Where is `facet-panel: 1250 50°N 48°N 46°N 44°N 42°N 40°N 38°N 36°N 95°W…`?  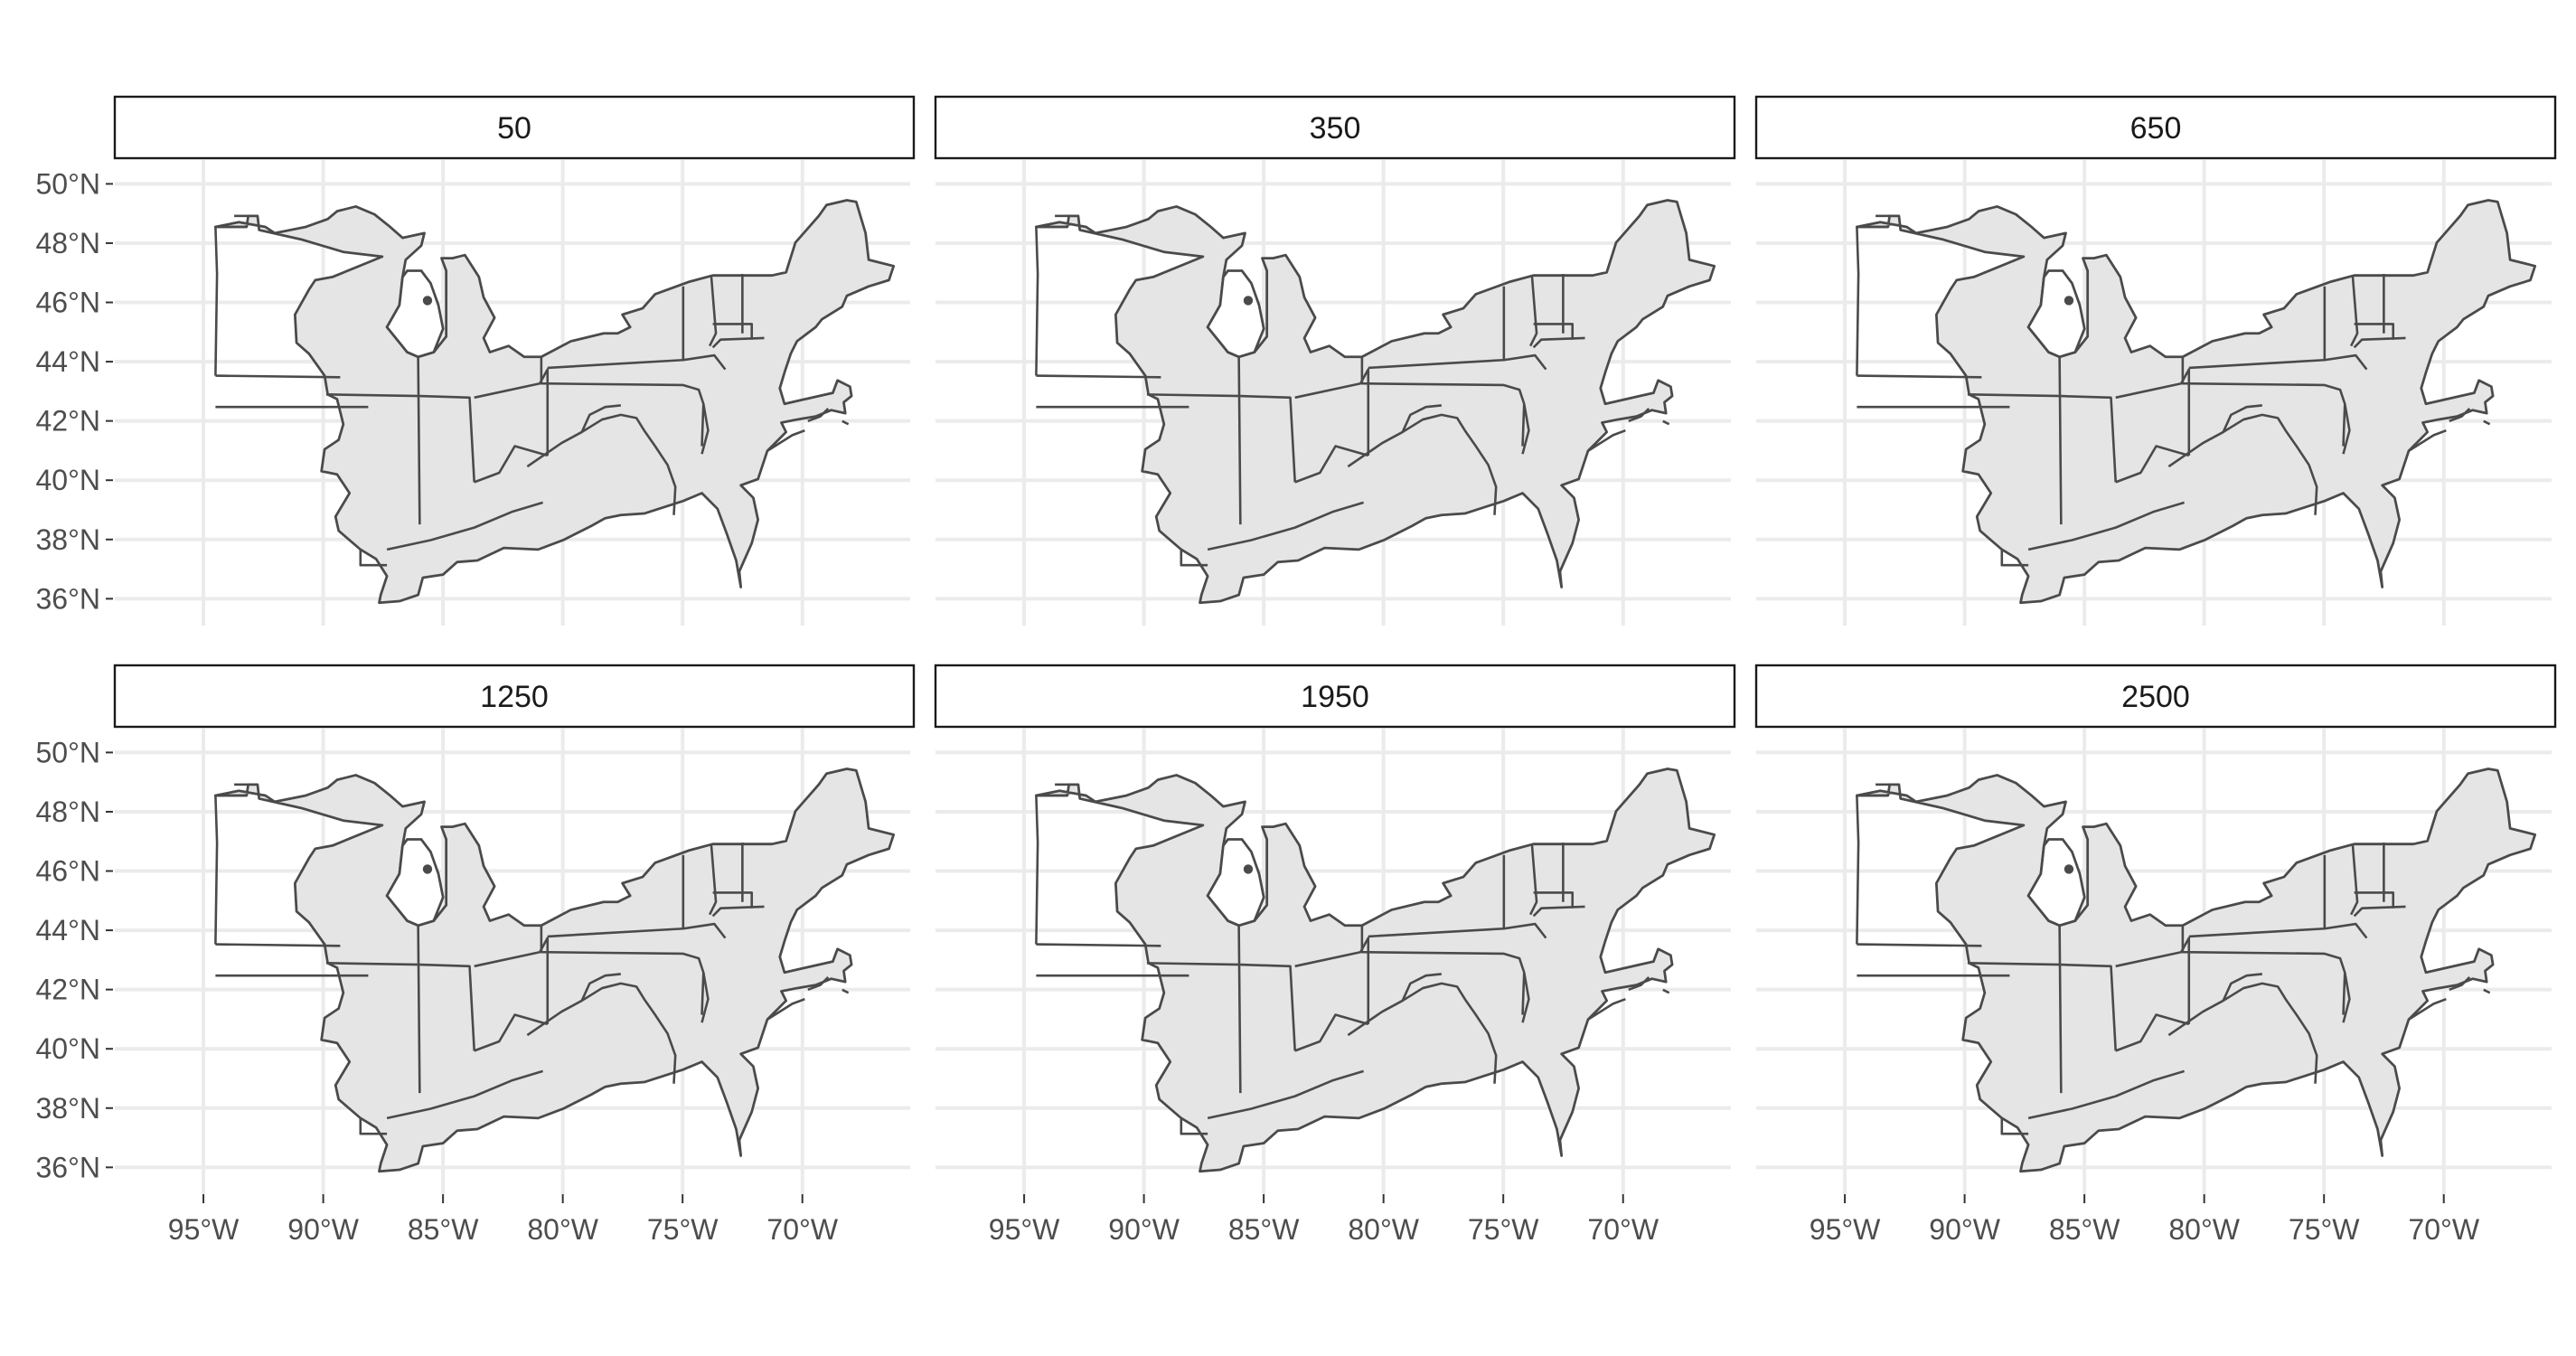 facet-panel: 1250 50°N 48°N 46°N 44°N 42°N 40°N 38°N 36°N 95°W… is located at coordinates (476, 955).